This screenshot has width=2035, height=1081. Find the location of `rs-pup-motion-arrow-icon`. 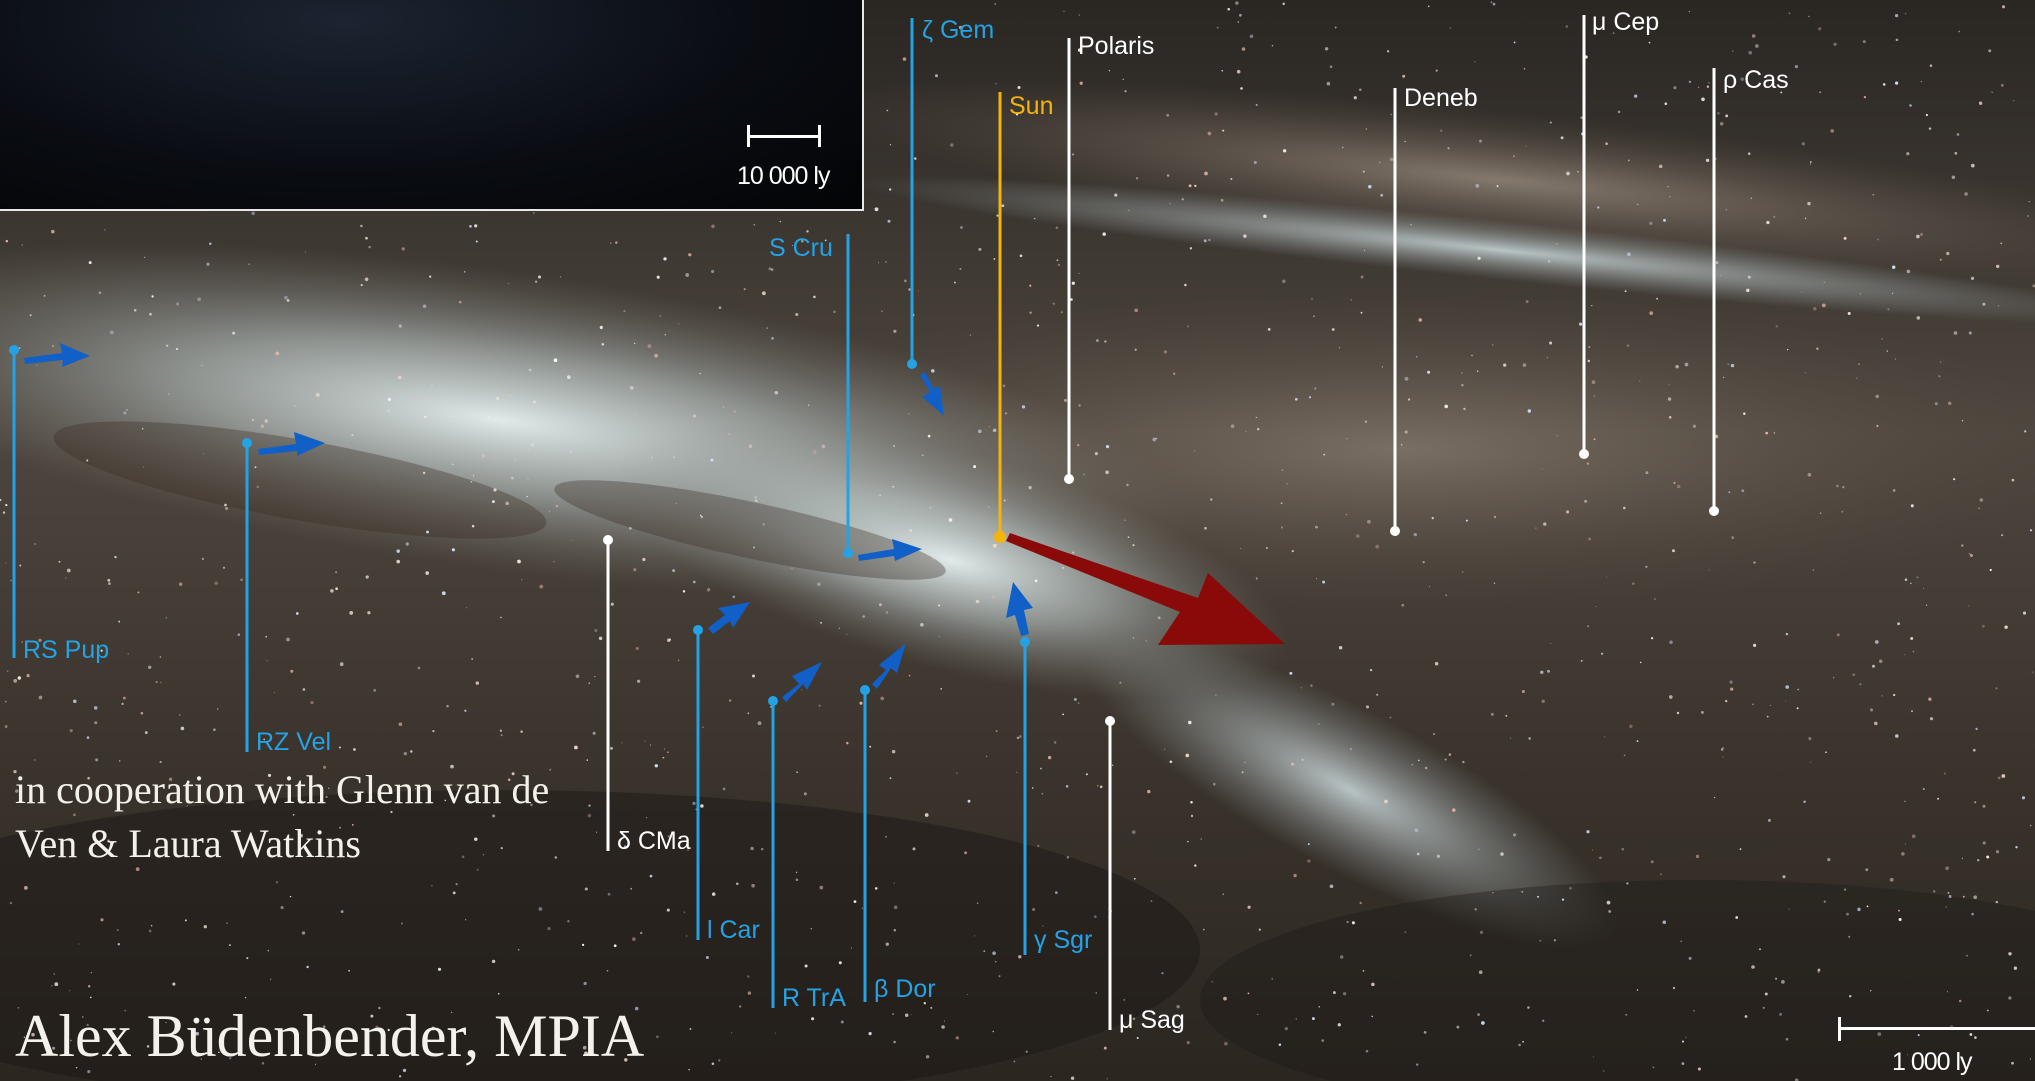

rs-pup-motion-arrow-icon is located at coordinates (57, 355).